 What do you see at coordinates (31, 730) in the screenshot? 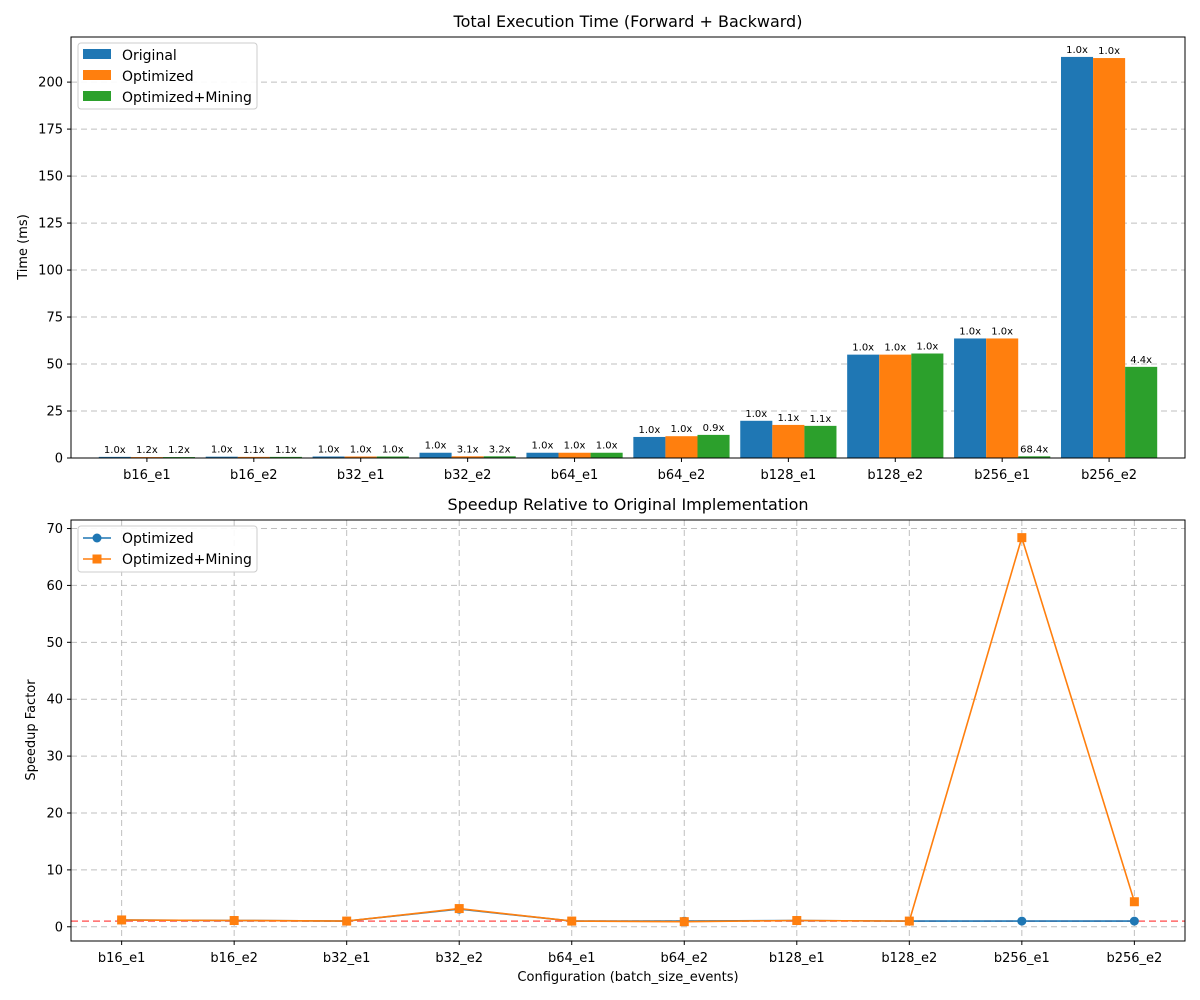
I see `y-axis-label: Speedup Factor` at bounding box center [31, 730].